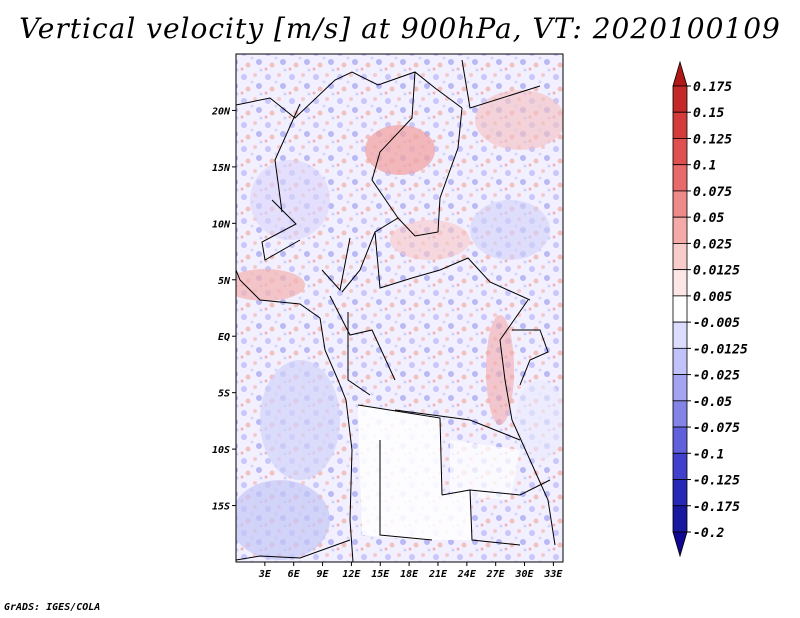  Describe the element at coordinates (265, 574) in the screenshot. I see `lon-tick-label: 3E` at that location.